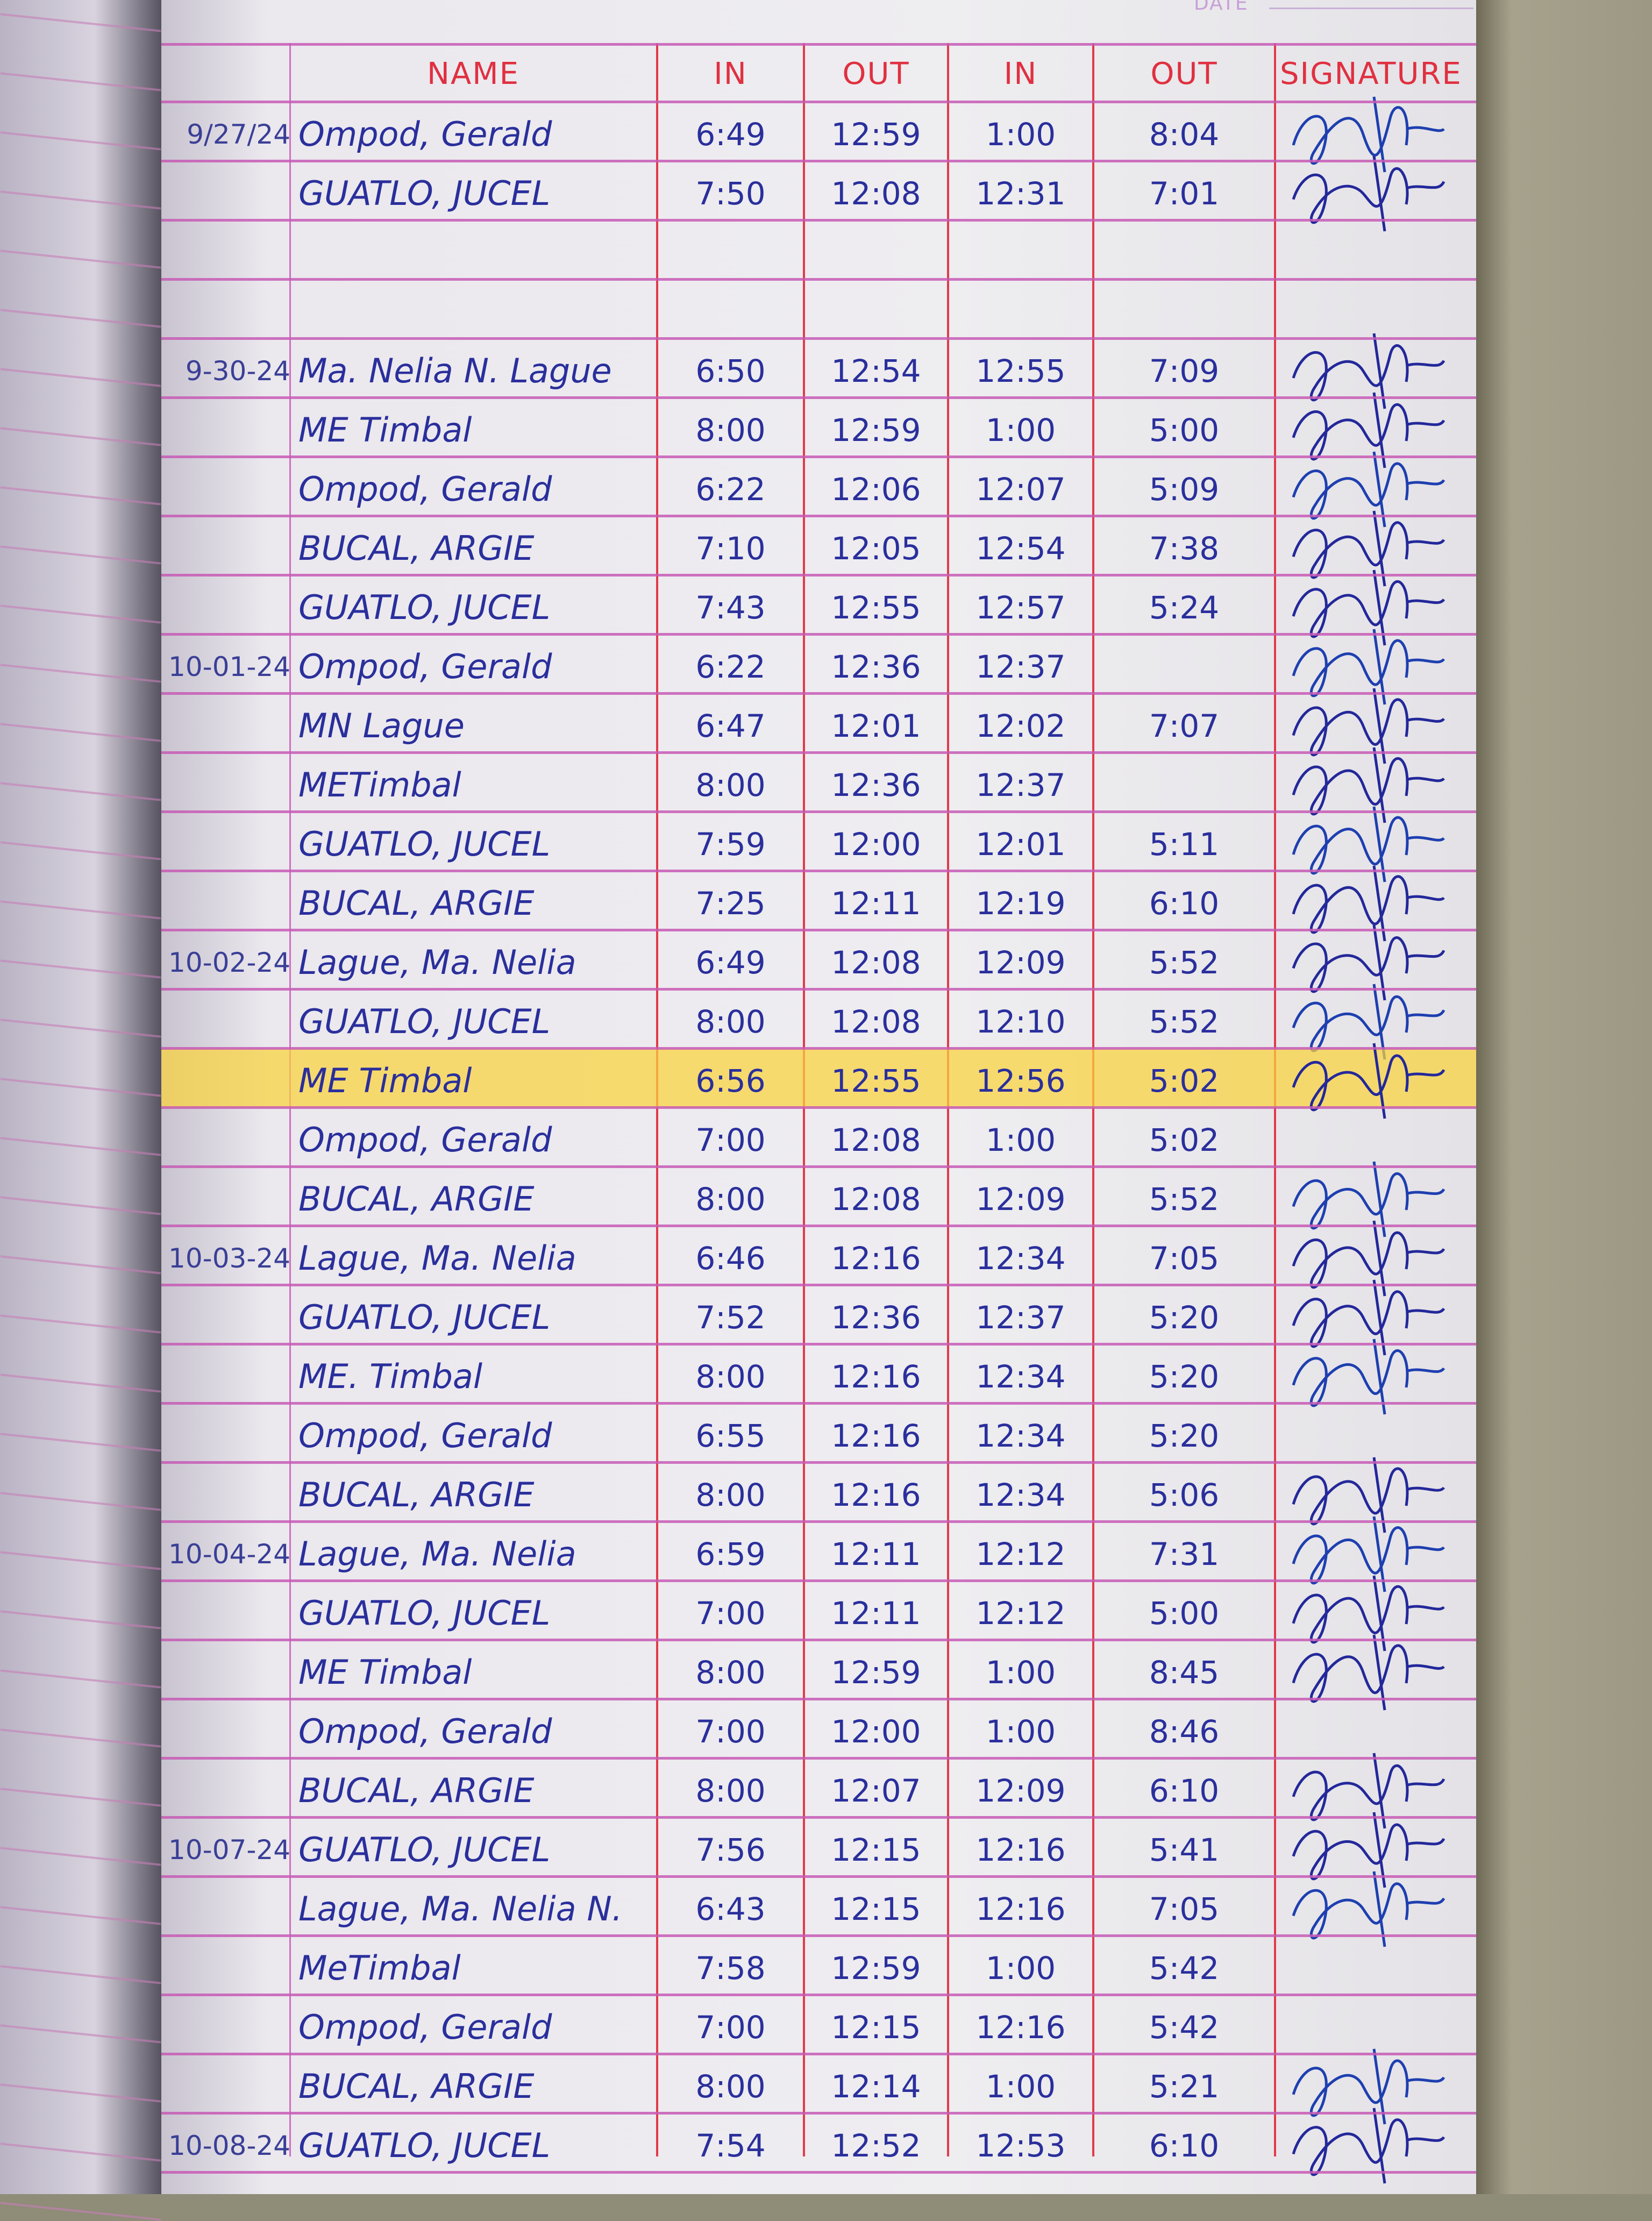 The height and width of the screenshot is (2221, 1652). What do you see at coordinates (1020, 1318) in the screenshot?
I see `time-in-pm: 12:37` at bounding box center [1020, 1318].